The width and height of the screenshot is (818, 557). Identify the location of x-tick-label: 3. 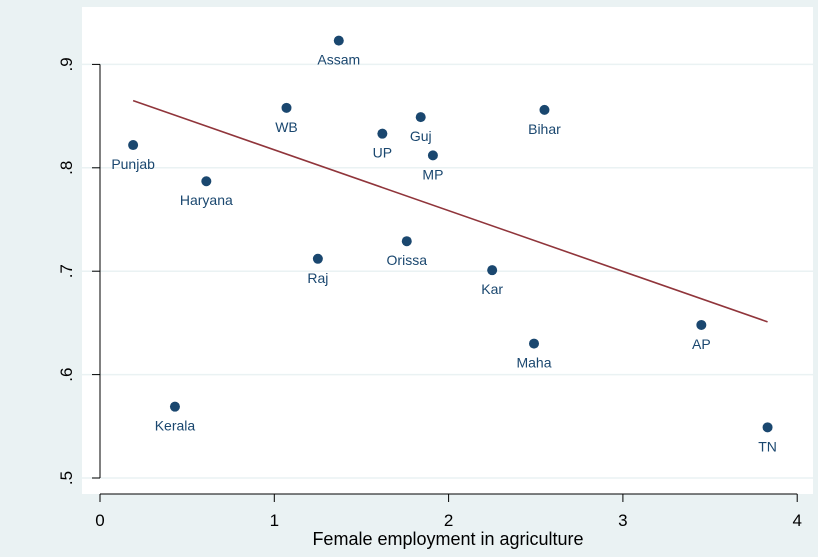
(622, 520).